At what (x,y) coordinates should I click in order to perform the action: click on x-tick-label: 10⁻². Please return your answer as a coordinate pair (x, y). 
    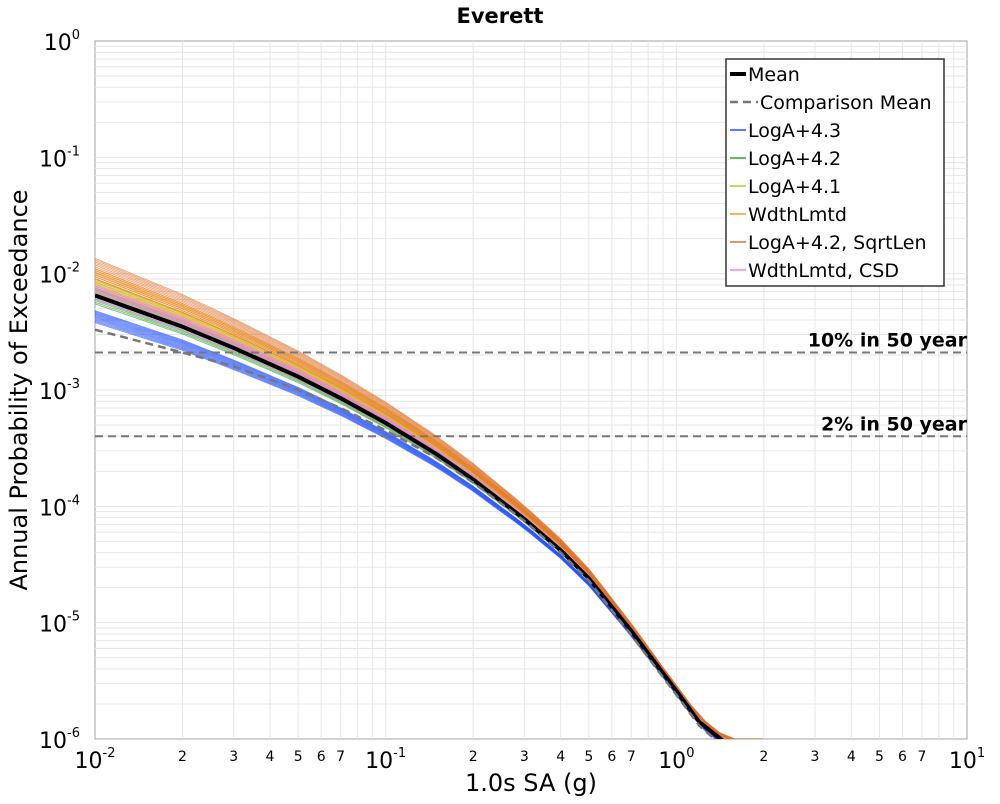
    Looking at the image, I should click on (95, 760).